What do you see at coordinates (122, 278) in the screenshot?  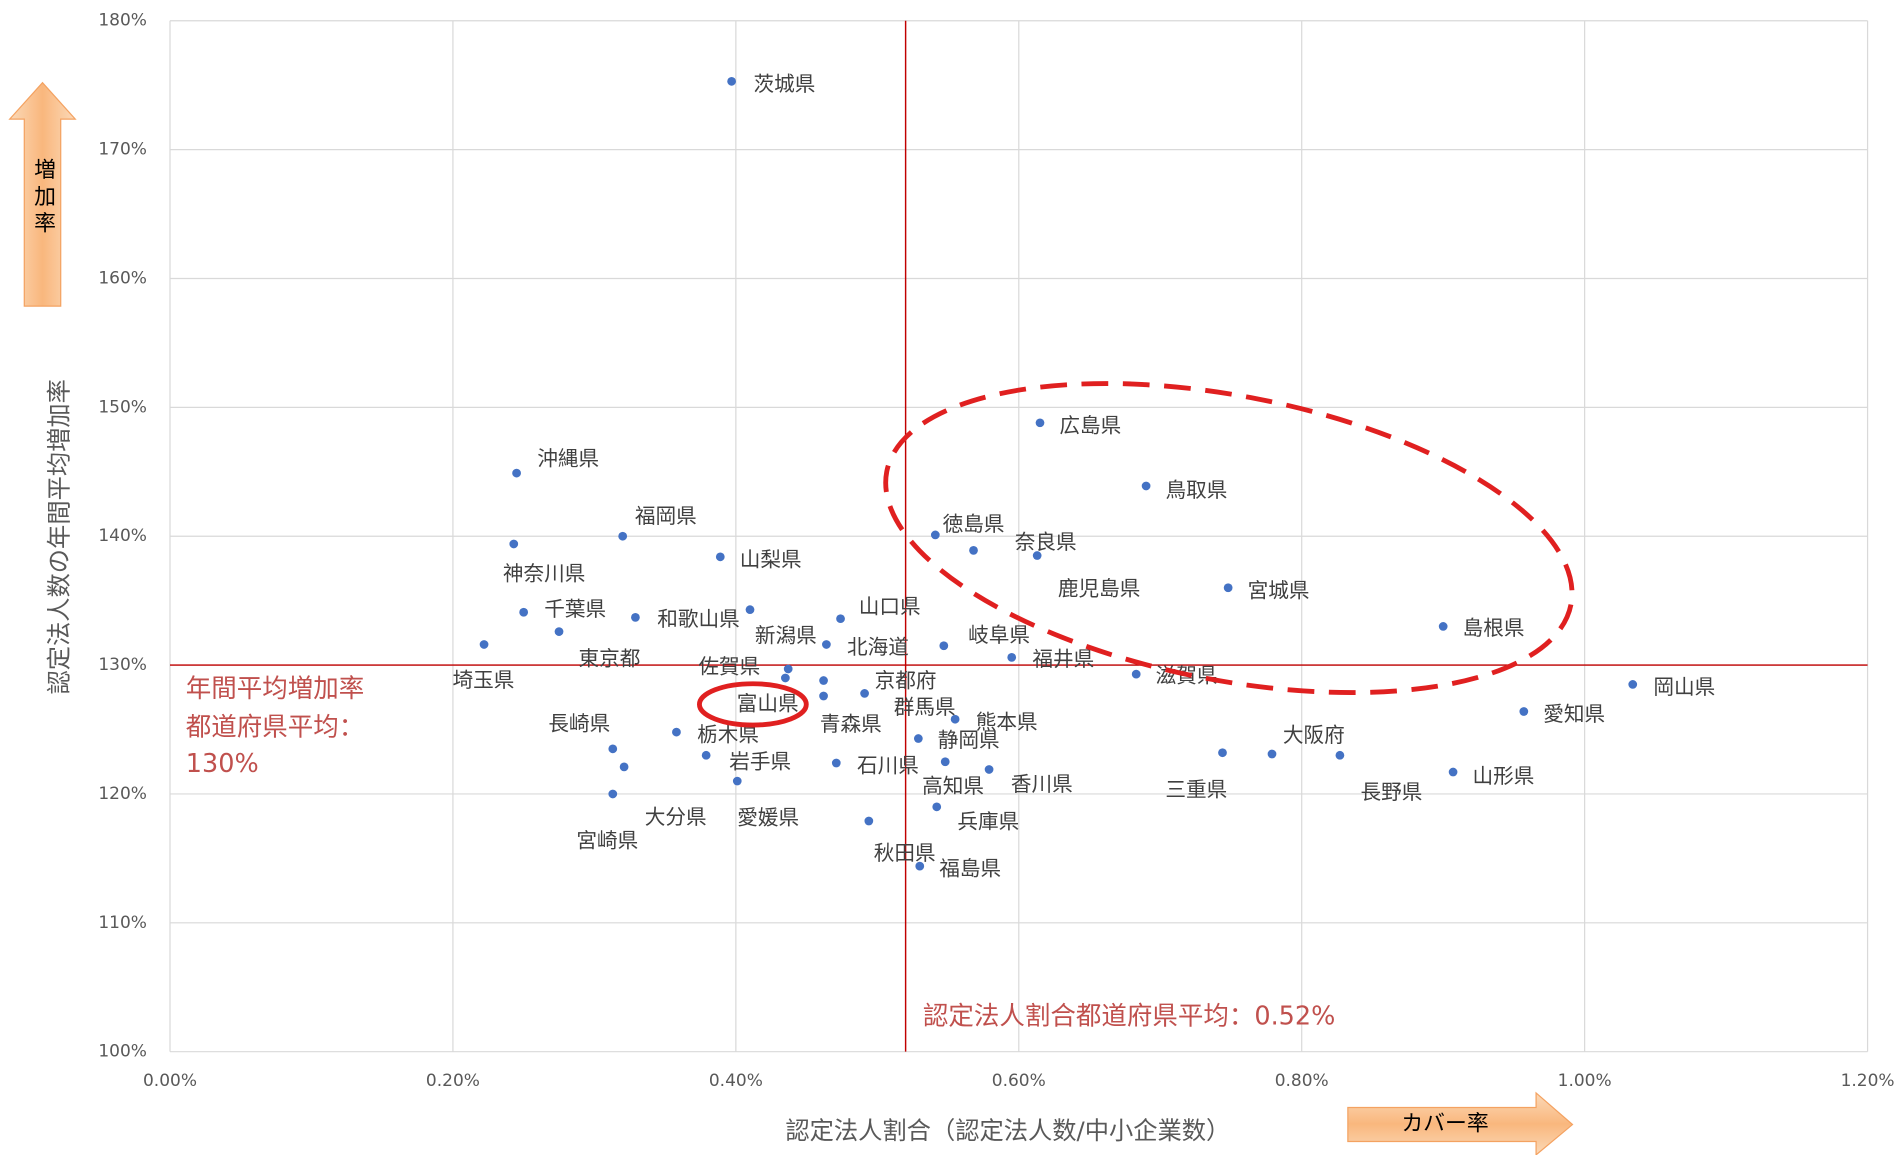 I see `y-tick-label: 160%` at bounding box center [122, 278].